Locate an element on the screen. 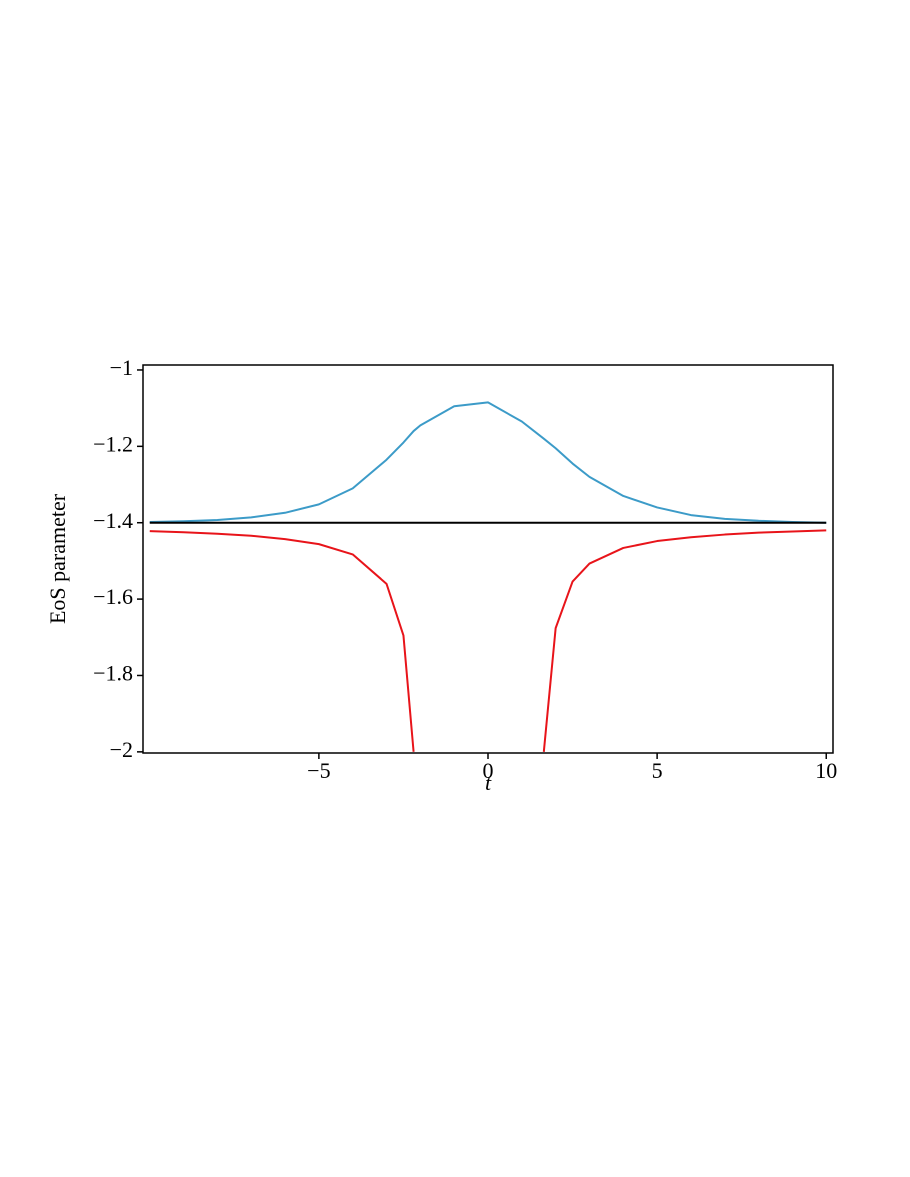  y-tick-label: −1.4 is located at coordinates (113, 520).